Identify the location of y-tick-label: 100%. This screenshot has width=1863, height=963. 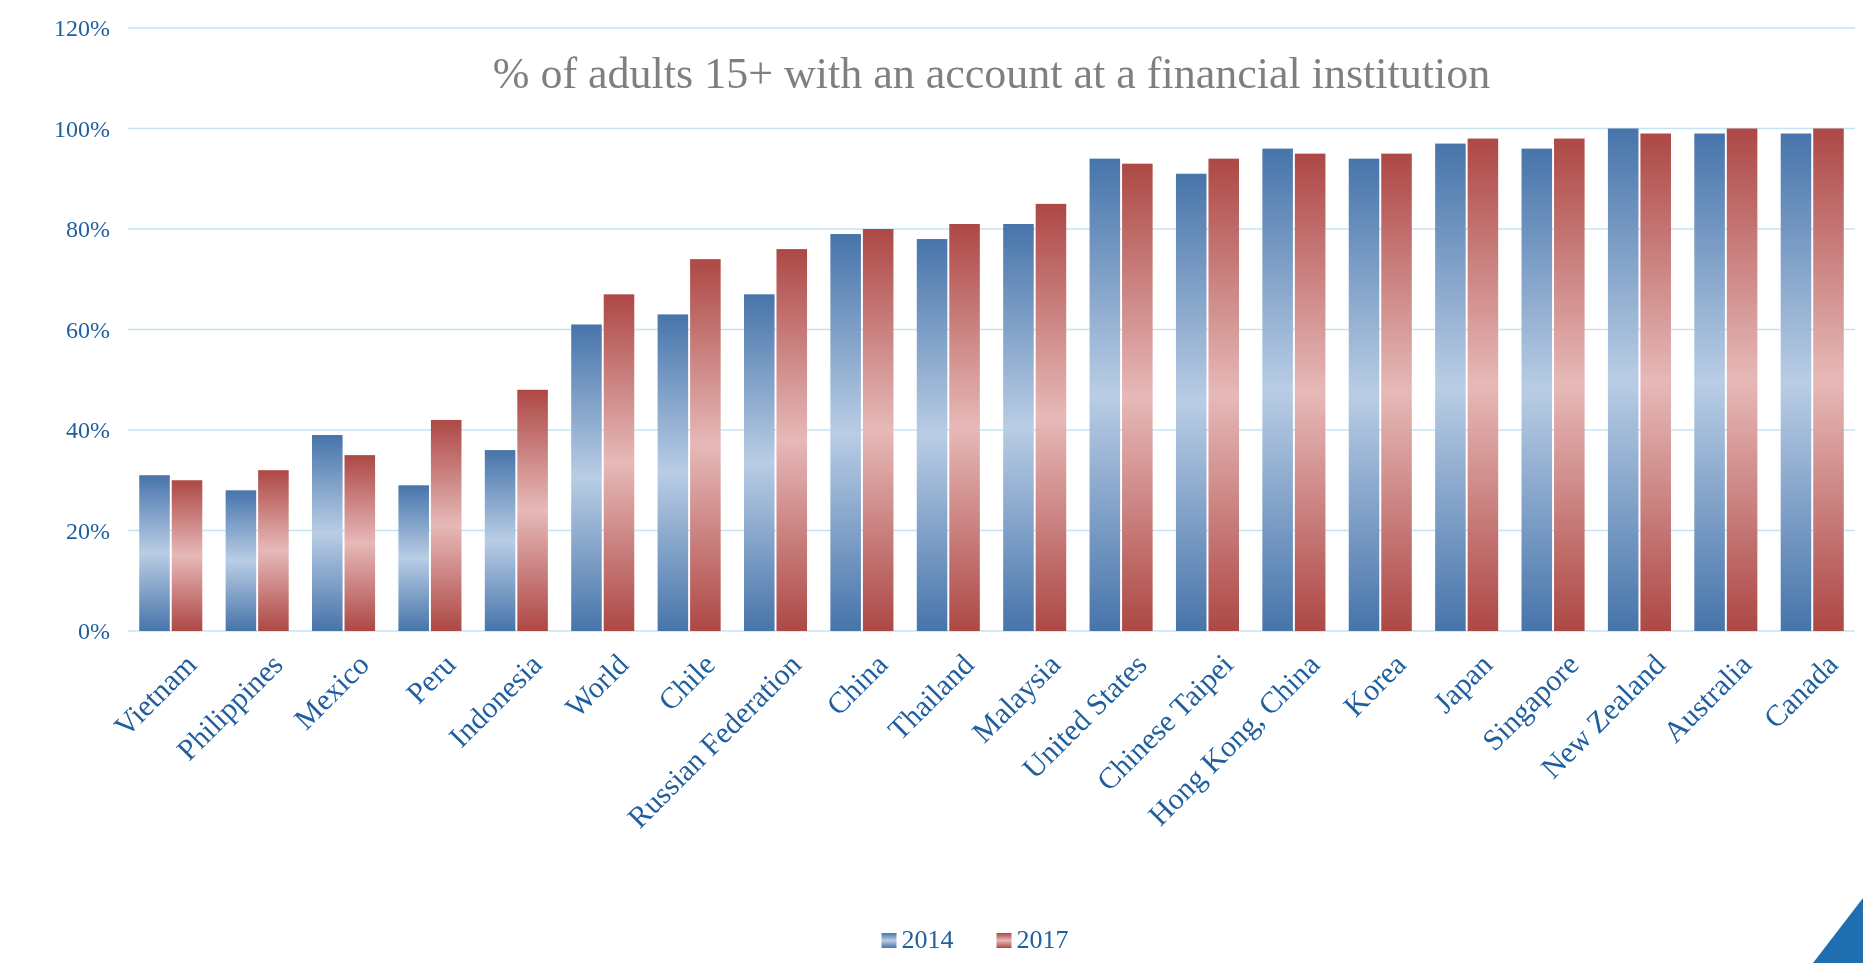
(82, 128).